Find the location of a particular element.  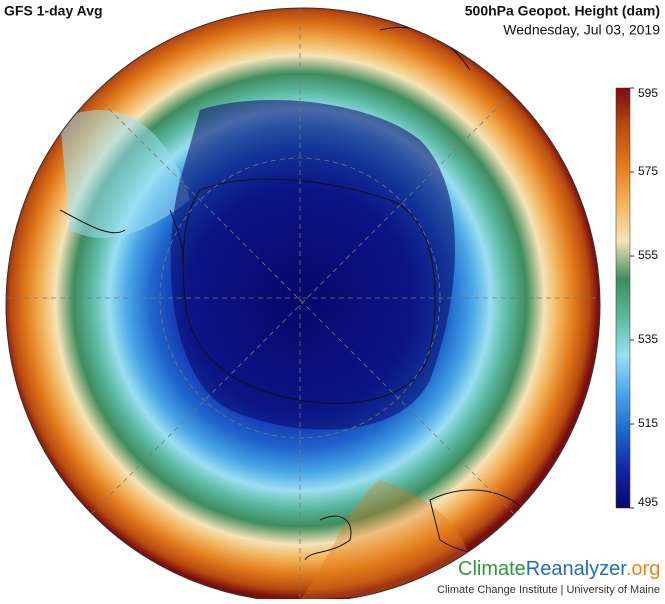

logo-part: Climate is located at coordinates (492, 569).